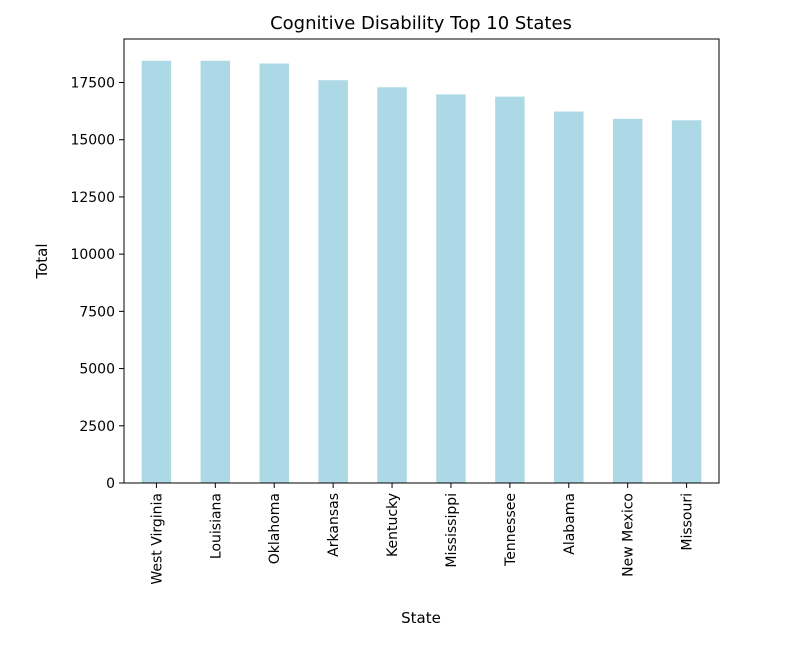 The width and height of the screenshot is (795, 645). What do you see at coordinates (334, 525) in the screenshot?
I see `x-tick-label: Arkansas` at bounding box center [334, 525].